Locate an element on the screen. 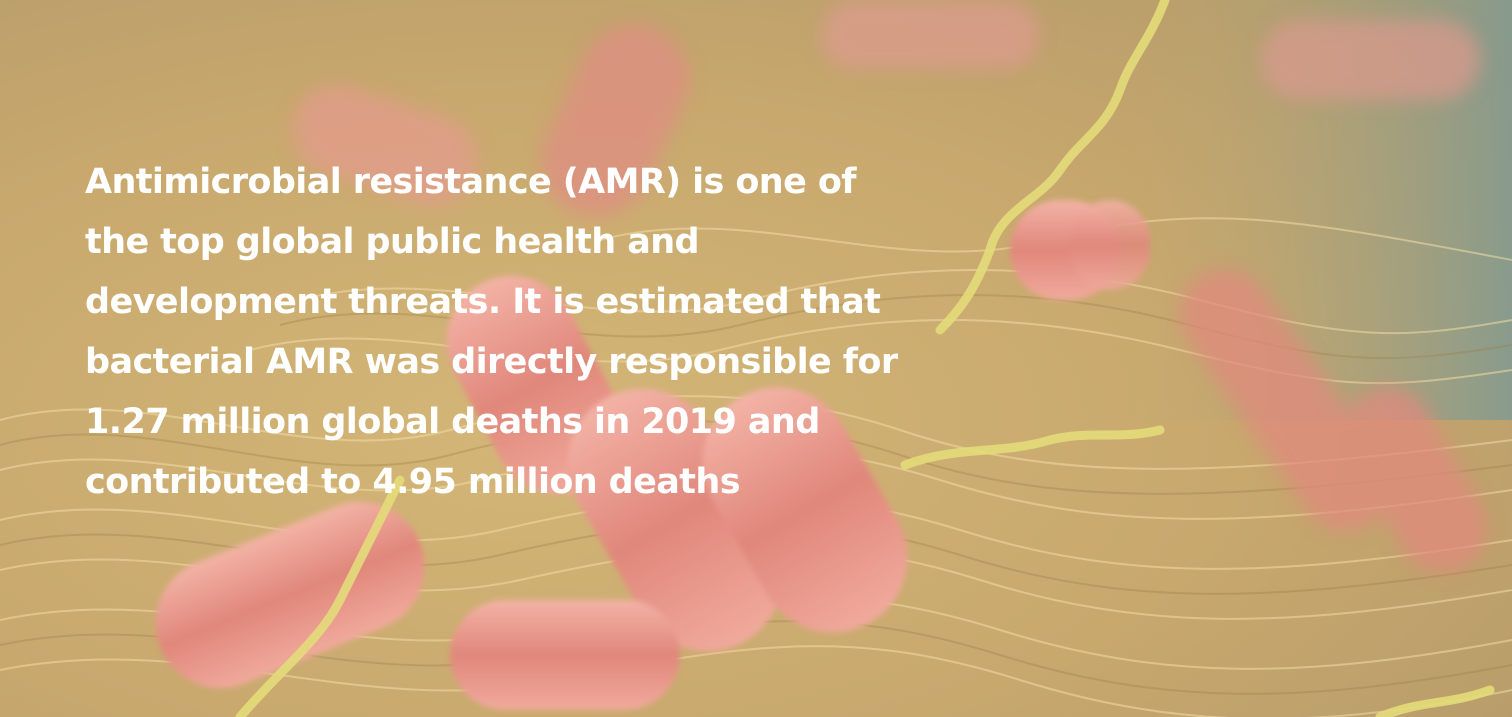 Image resolution: width=1512 pixels, height=717 pixels. headline-line-5: 1.27 million global deaths in 2019 and is located at coordinates (452, 422).